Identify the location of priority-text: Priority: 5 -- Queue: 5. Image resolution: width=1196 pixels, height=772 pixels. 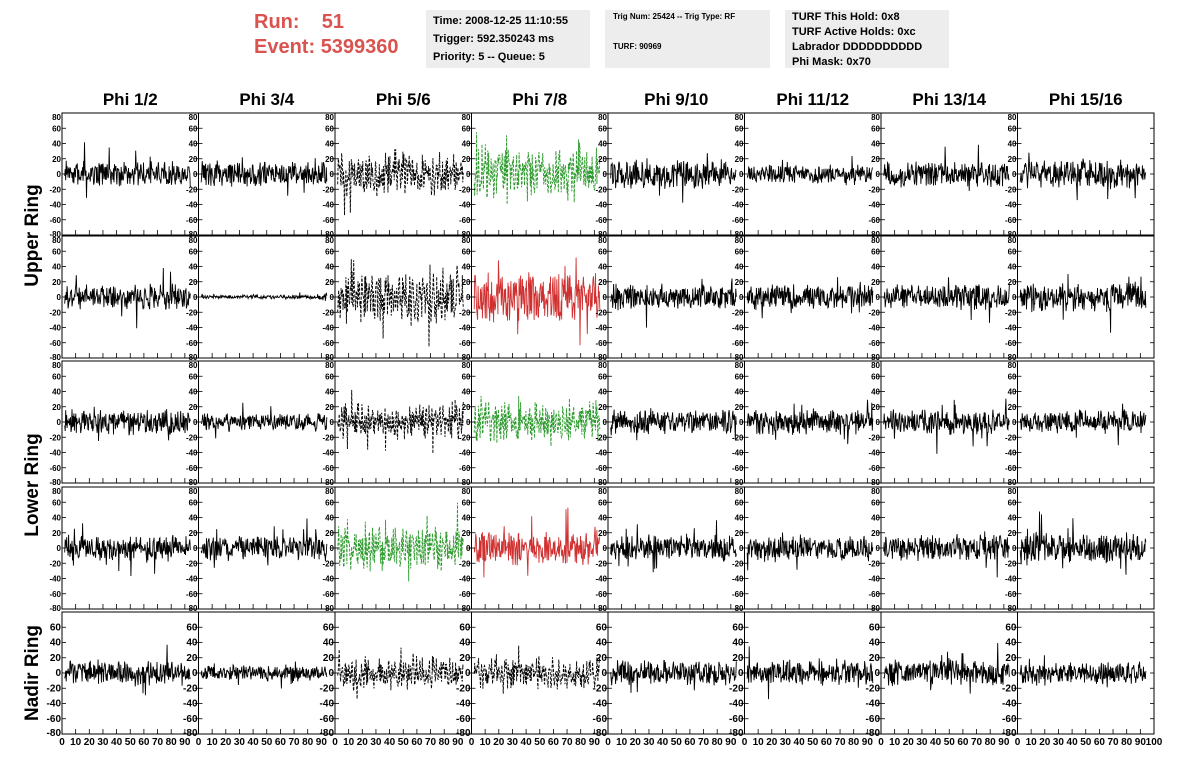
(489, 57).